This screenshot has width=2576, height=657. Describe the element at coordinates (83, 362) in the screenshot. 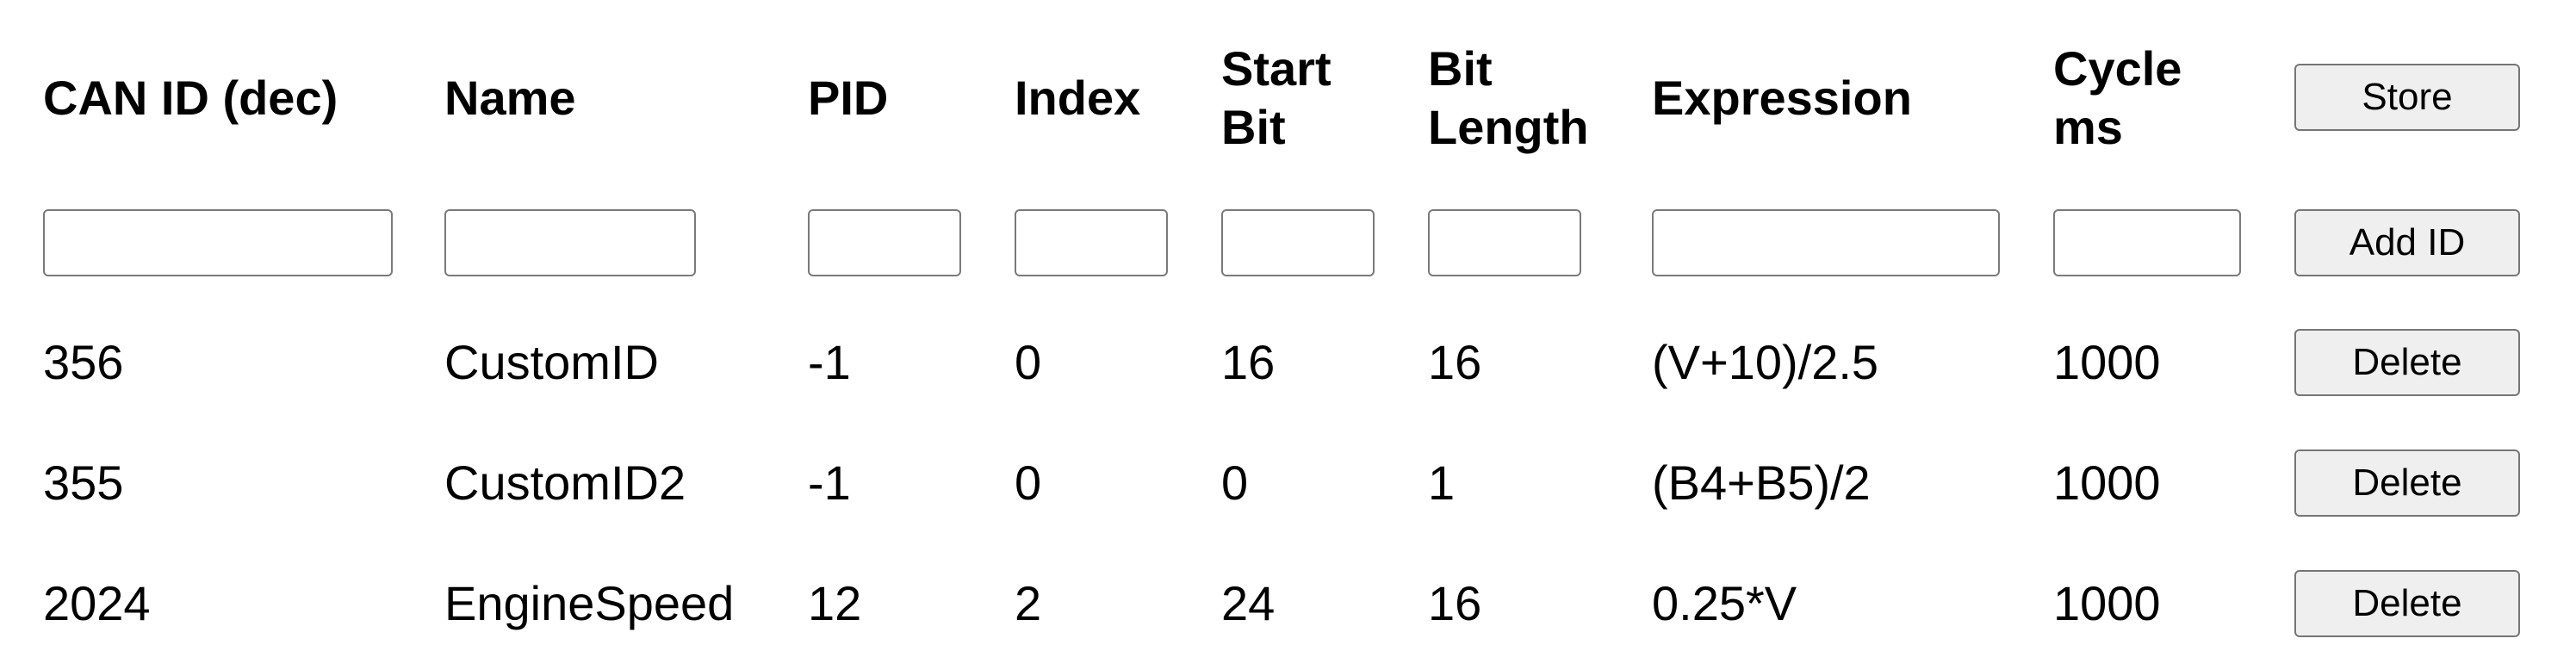

I see `cell-can-id: 356` at that location.